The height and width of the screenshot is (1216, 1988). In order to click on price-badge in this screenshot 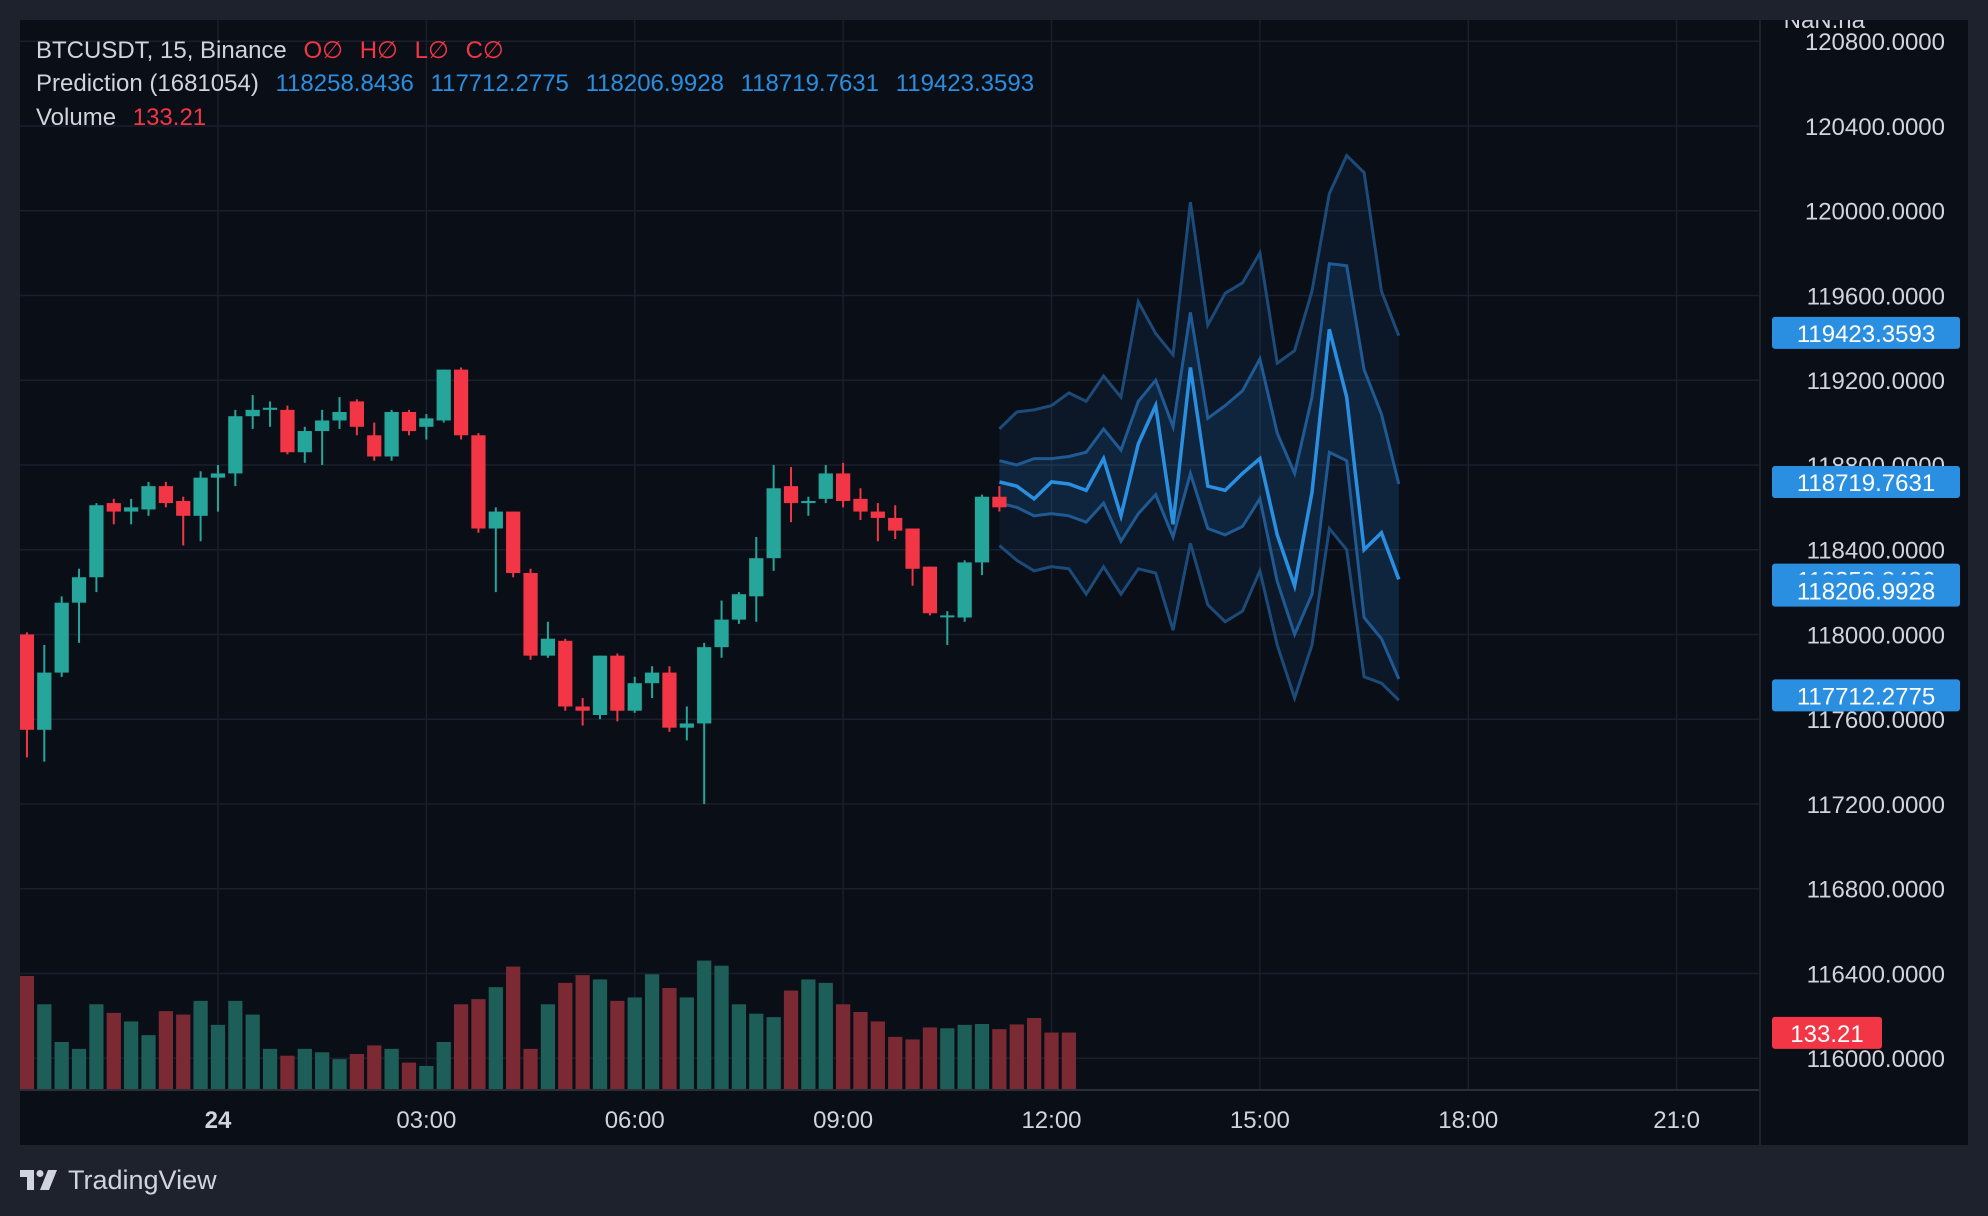, I will do `click(1866, 332)`.